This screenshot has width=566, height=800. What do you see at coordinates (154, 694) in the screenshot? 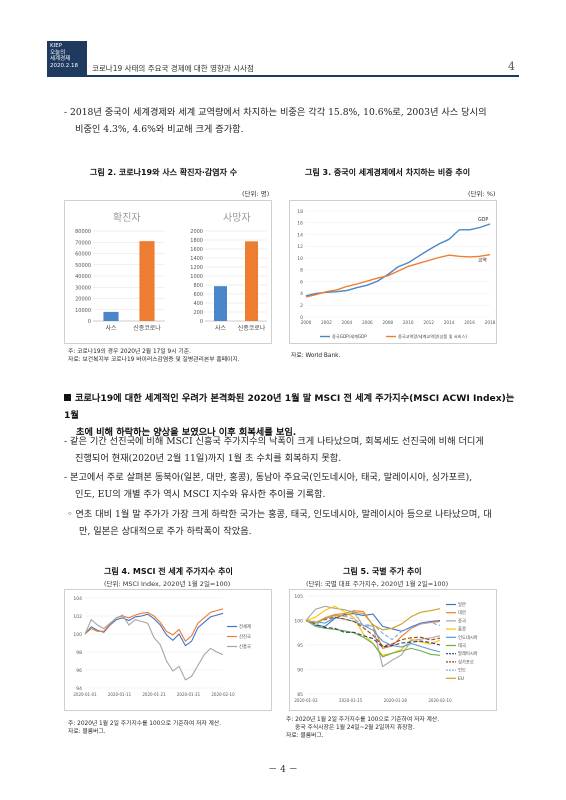
I see `x-tick-label: 2020-01-21` at bounding box center [154, 694].